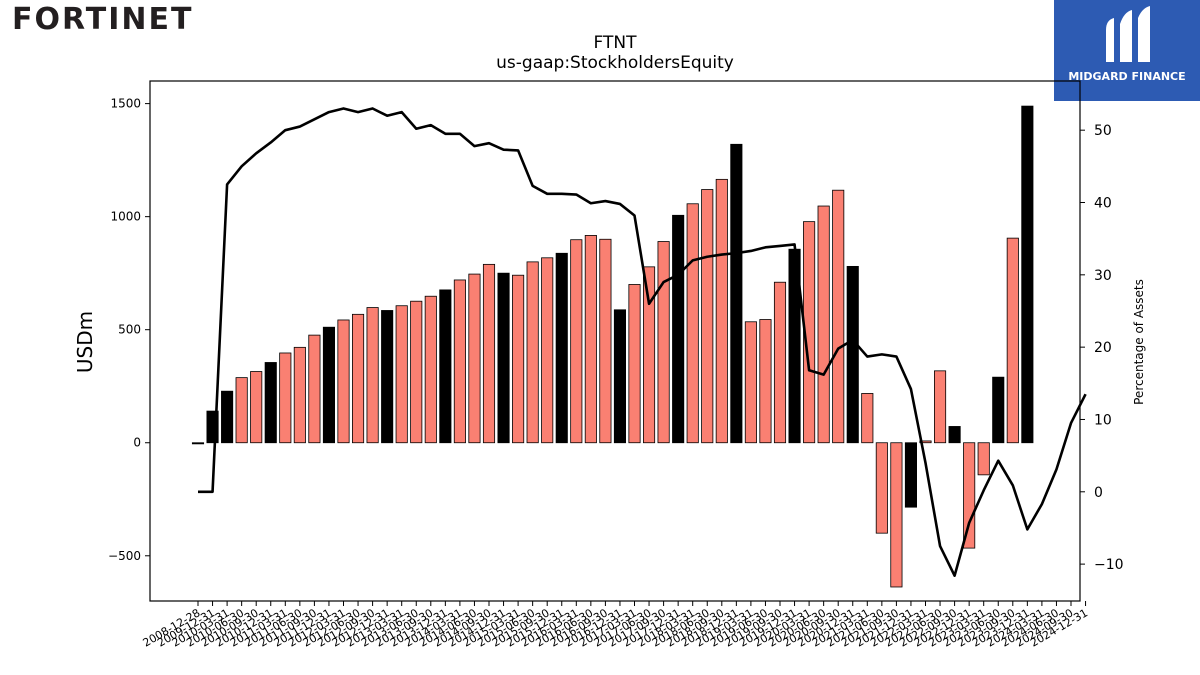  I want to click on y-axis-label: USDm, so click(85, 342).